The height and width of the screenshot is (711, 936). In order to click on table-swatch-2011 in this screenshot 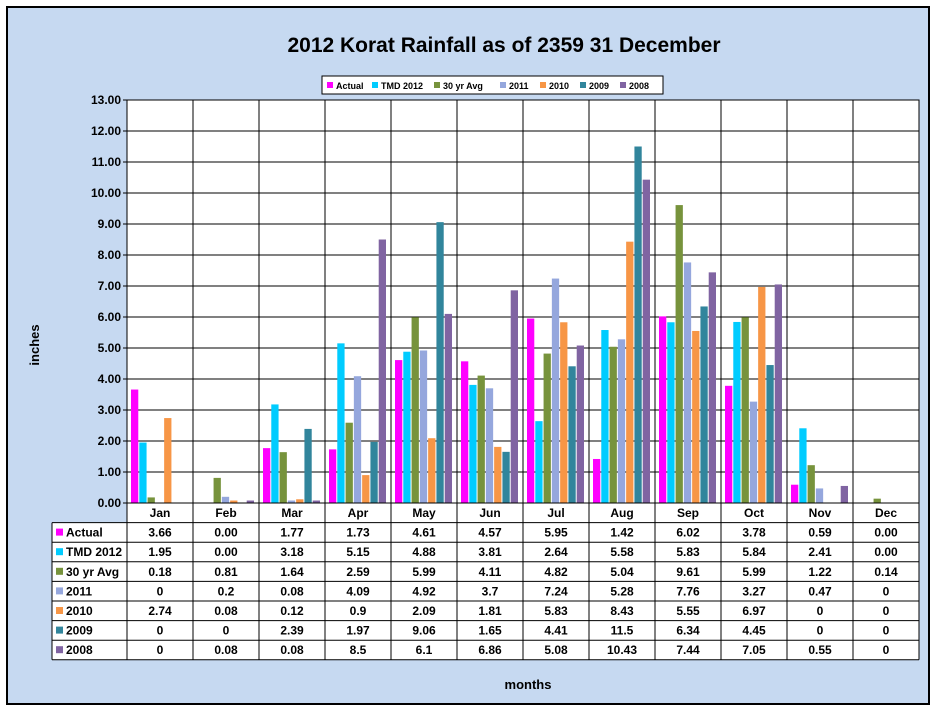, I will do `click(59, 591)`.